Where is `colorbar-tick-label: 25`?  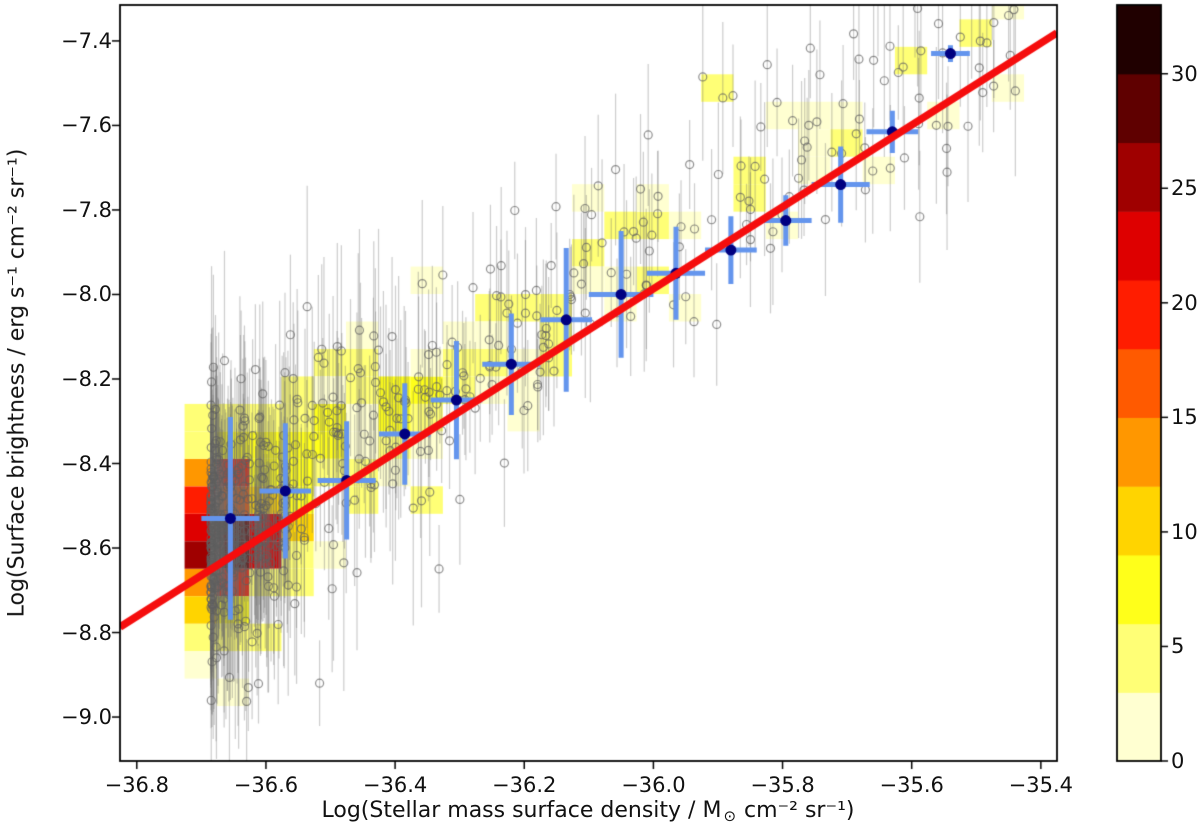
colorbar-tick-label: 25 is located at coordinates (1184, 188).